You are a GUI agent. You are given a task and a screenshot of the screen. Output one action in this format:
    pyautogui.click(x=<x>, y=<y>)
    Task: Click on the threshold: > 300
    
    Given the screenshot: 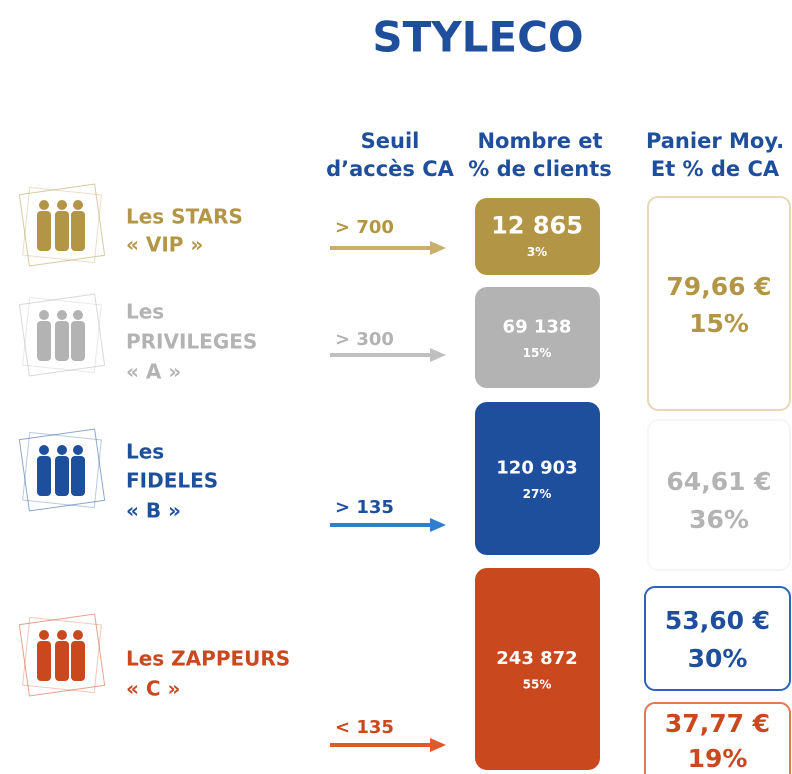 What is the action you would take?
    pyautogui.click(x=364, y=339)
    